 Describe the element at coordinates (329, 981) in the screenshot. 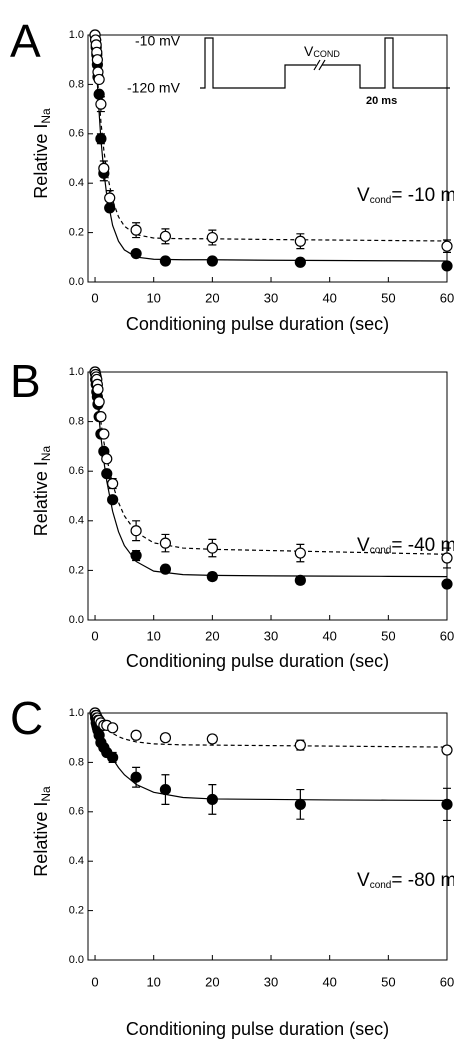

I see `x-tick-label: 40` at that location.